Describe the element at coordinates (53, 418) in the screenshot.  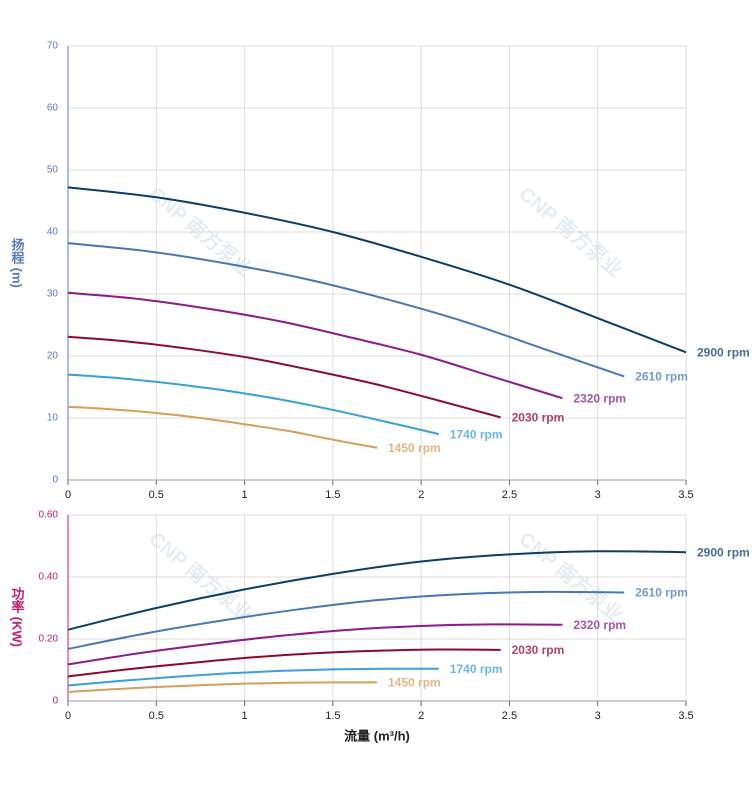
I see `y-tick-label: 10` at that location.